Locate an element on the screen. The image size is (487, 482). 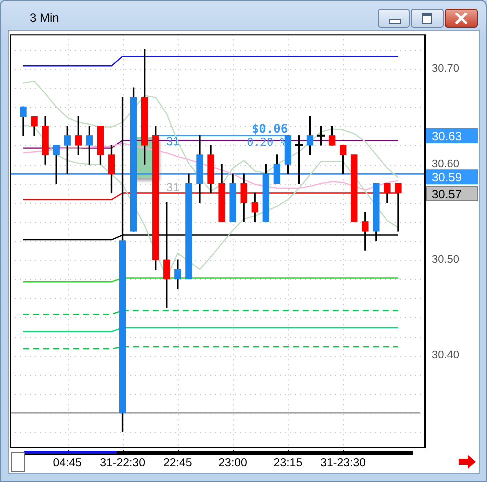
x-tick-label: 23:15 is located at coordinates (288, 463).